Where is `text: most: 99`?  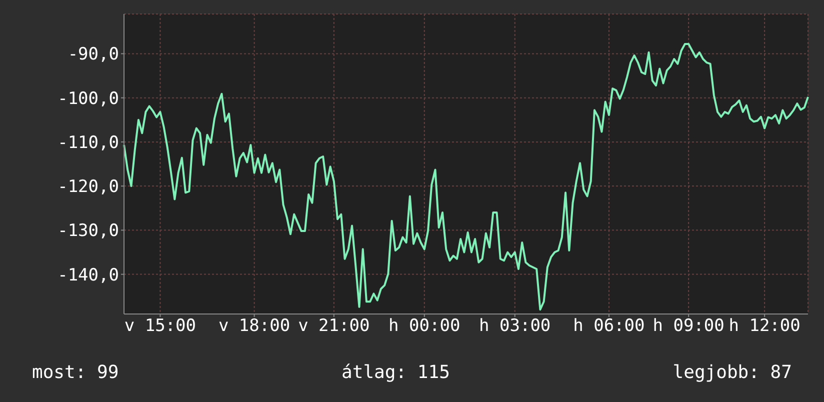 text: most: 99 is located at coordinates (75, 372).